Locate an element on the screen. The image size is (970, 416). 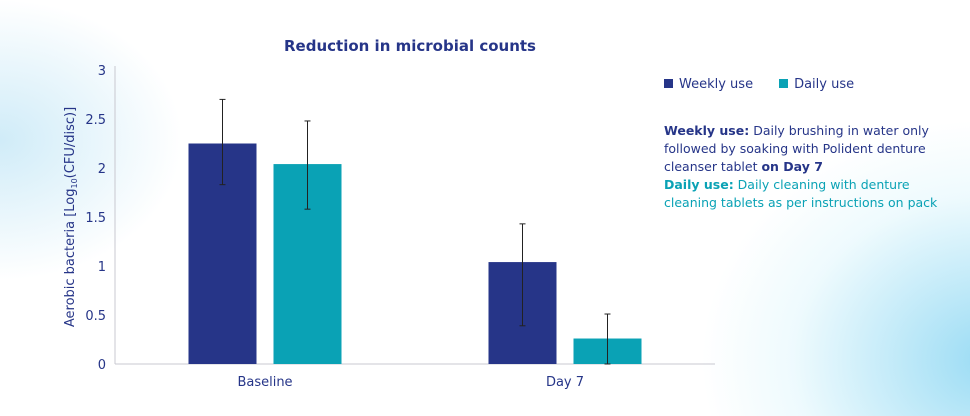
legend-item-daily: Daily use is located at coordinates (816, 84).